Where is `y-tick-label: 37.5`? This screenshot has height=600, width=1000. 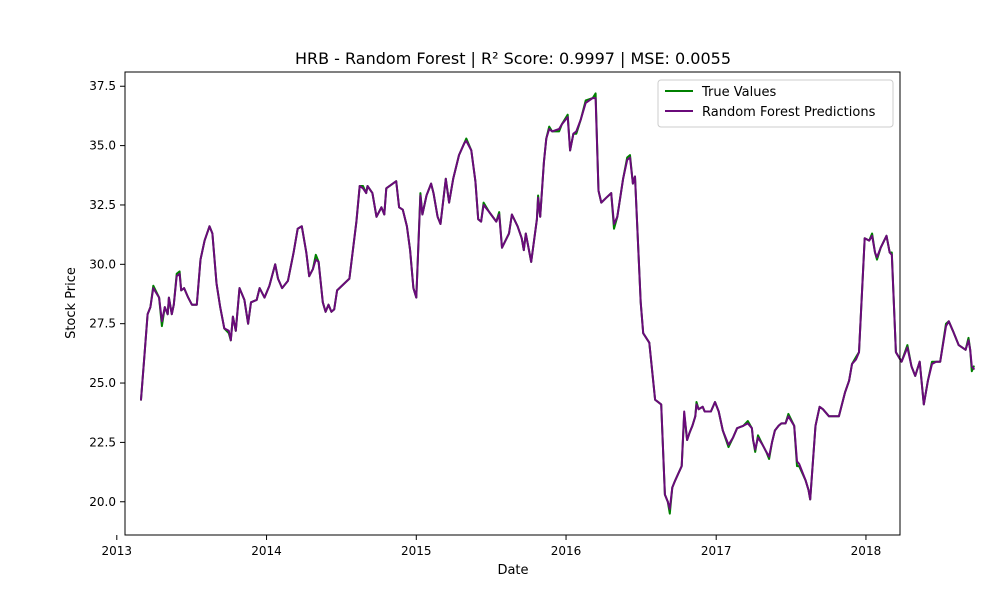 y-tick-label: 37.5 is located at coordinates (102, 86).